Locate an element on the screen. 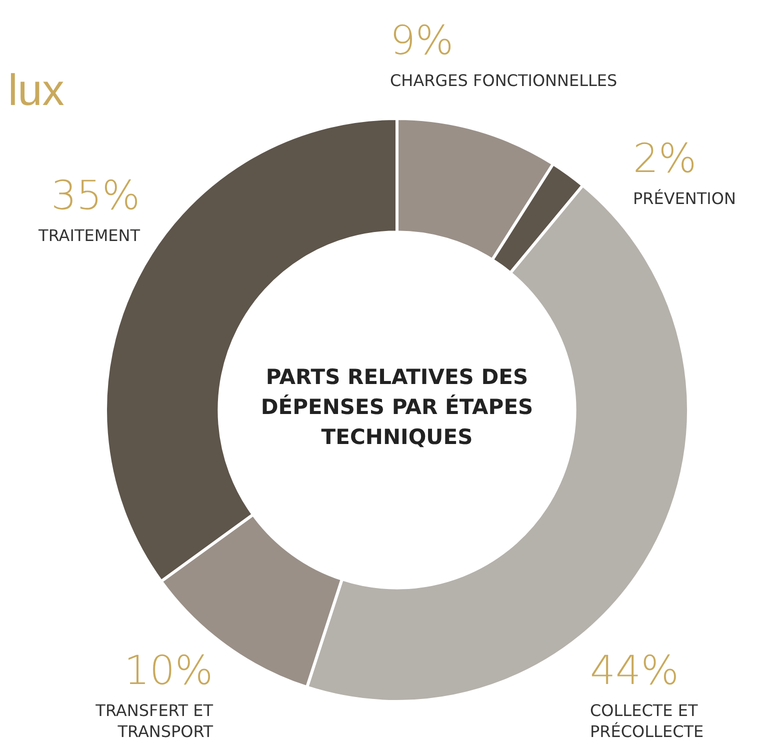 The width and height of the screenshot is (760, 751). text: PARTS RELATIVES DES DÉPENSES PAR ÉTAPES TECHNIQUES is located at coordinates (397, 407).